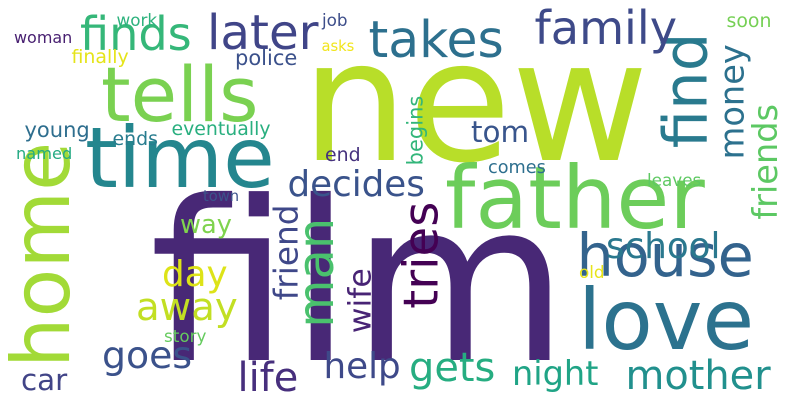 This screenshot has width=790, height=405. I want to click on word-family: family, so click(606, 28).